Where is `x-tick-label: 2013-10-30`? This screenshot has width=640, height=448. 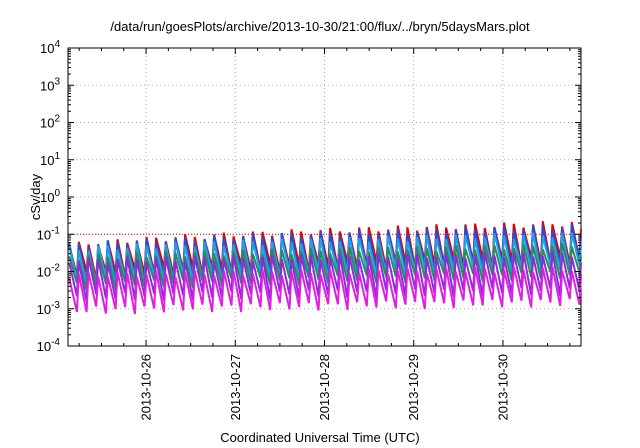 x-tick-label: 2013-10-30 is located at coordinates (502, 387).